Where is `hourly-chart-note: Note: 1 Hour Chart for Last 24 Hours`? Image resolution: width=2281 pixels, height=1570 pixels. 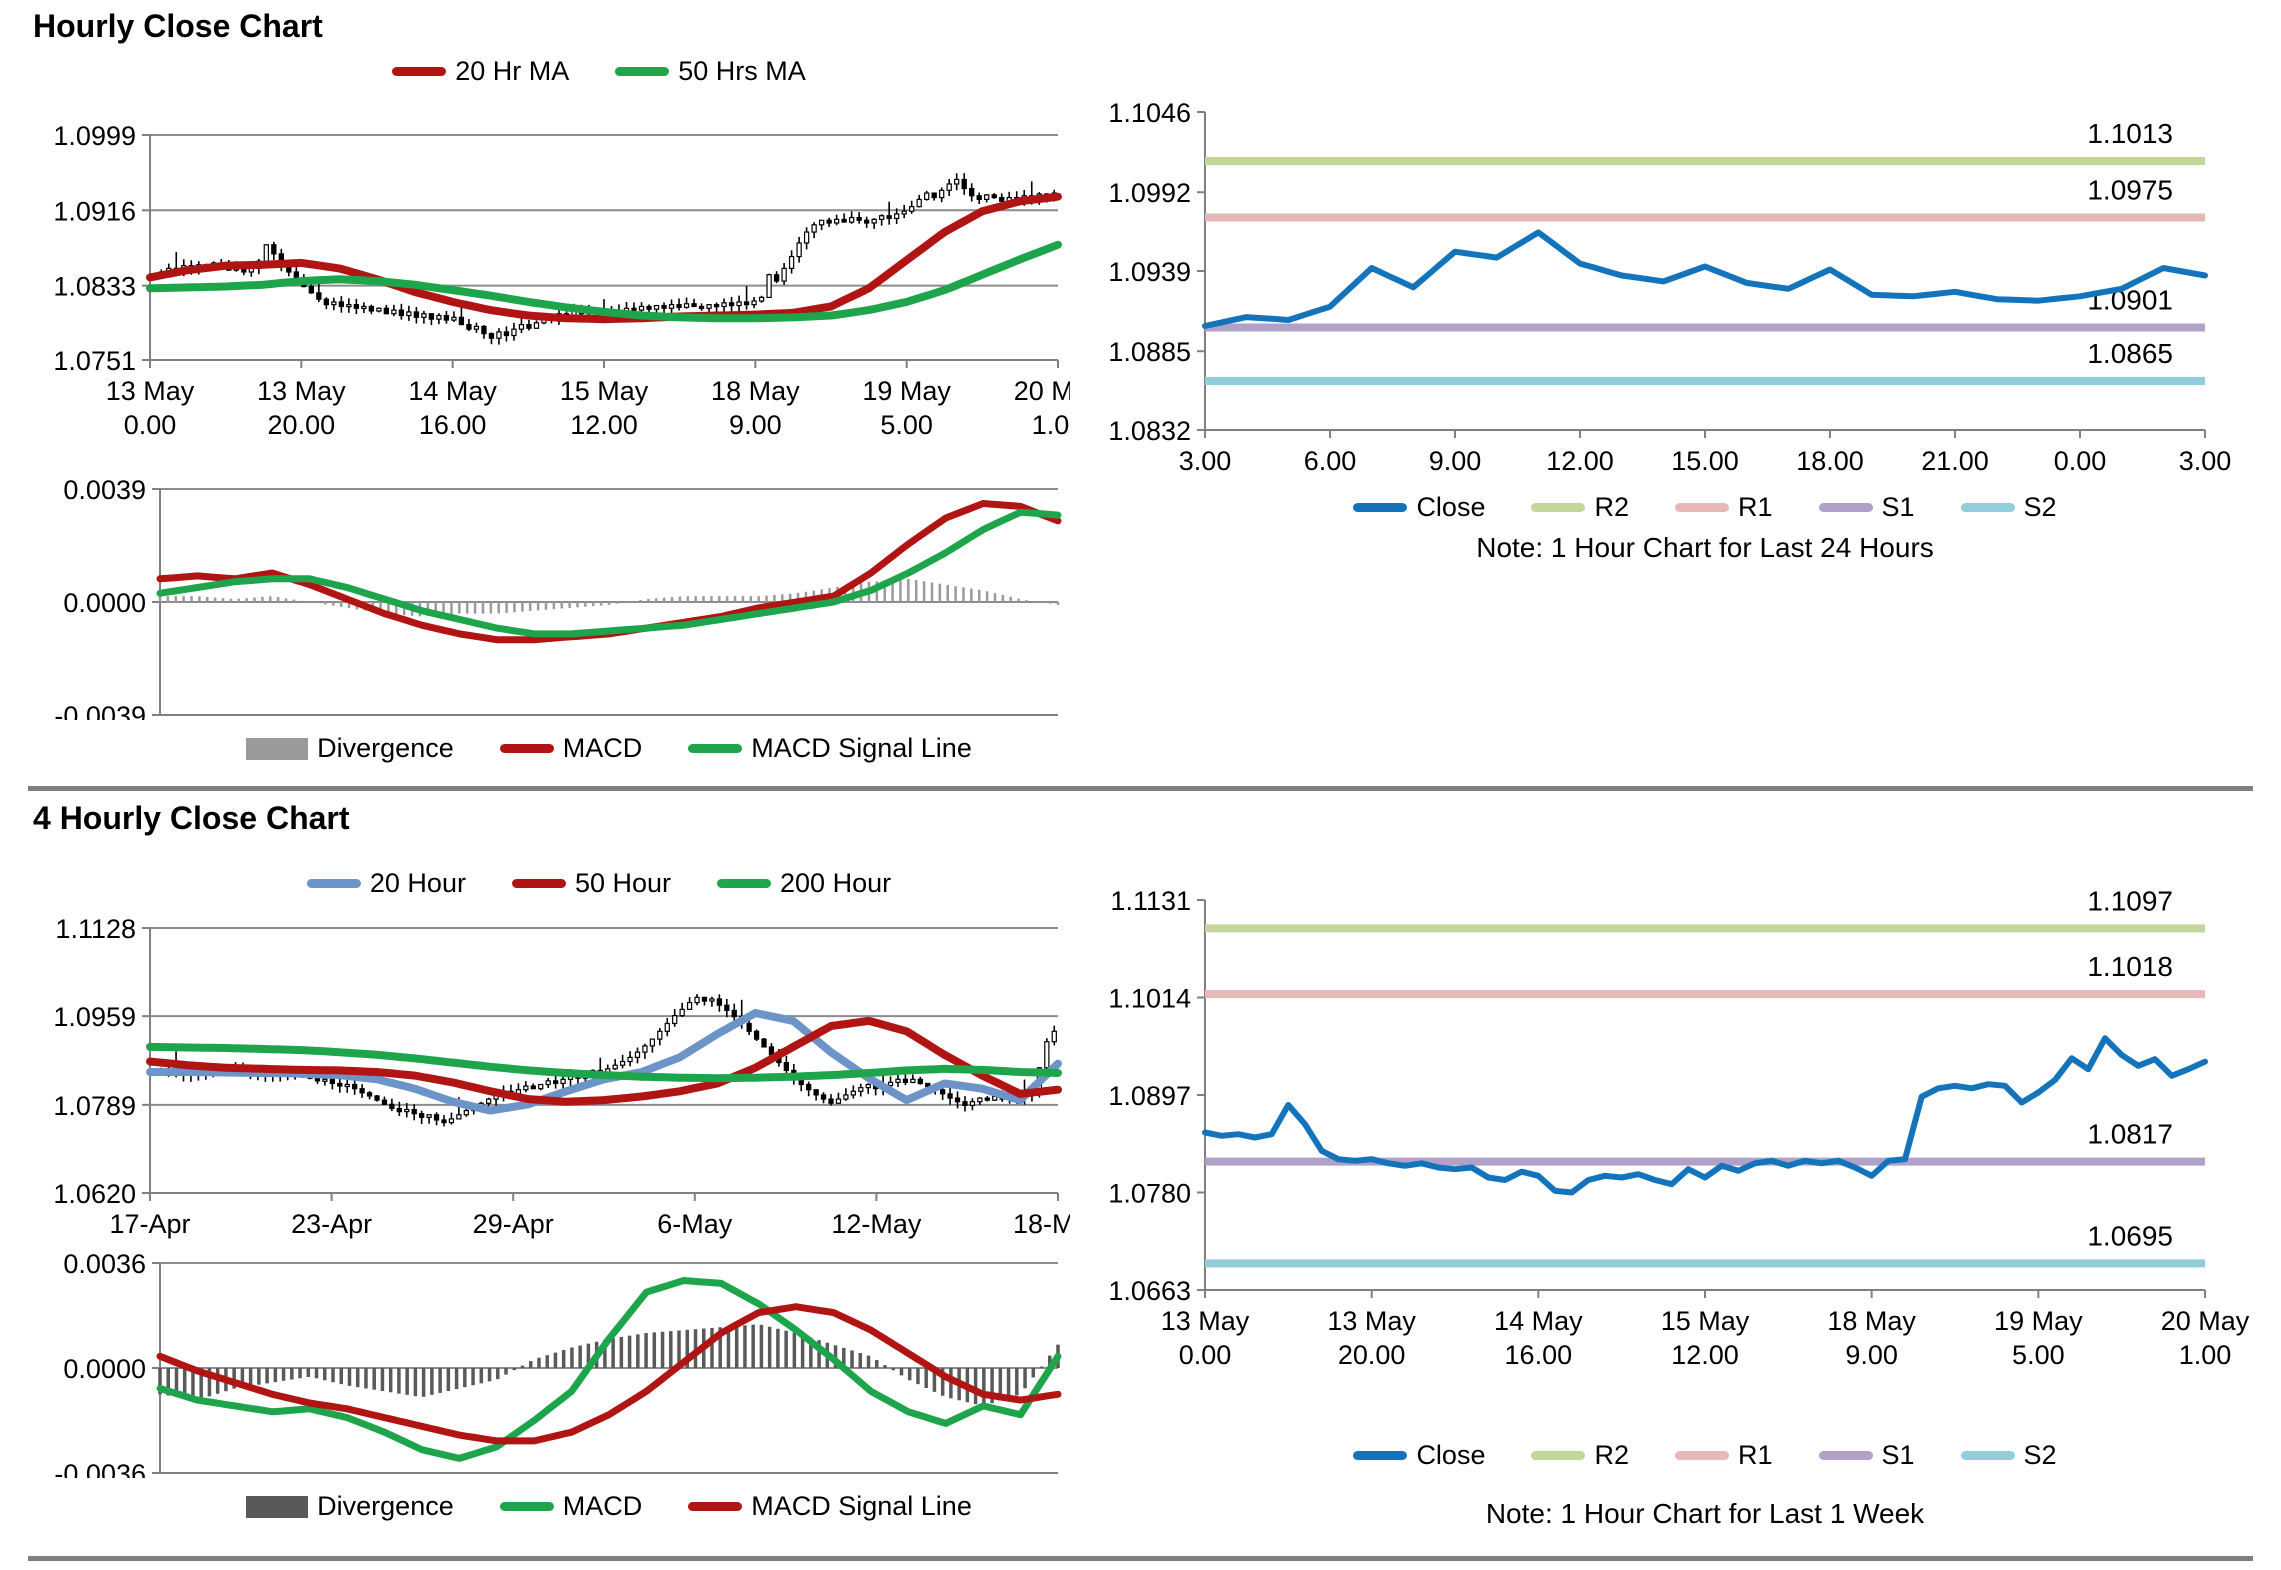 hourly-chart-note: Note: 1 Hour Chart for Last 24 Hours is located at coordinates (1705, 547).